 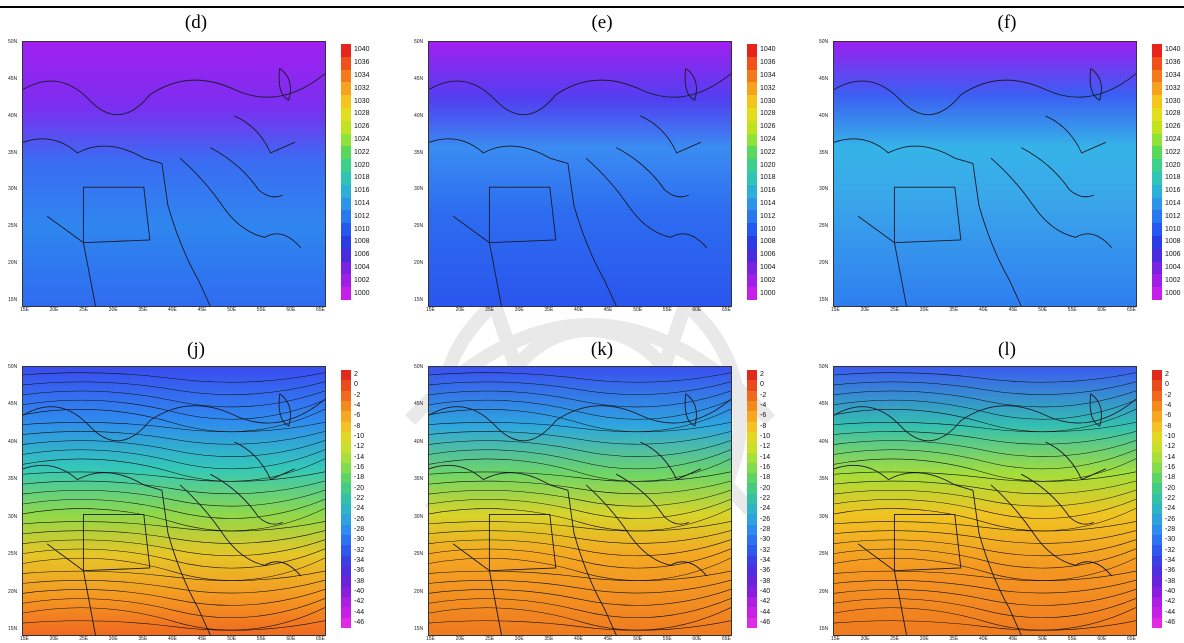 What do you see at coordinates (667, 310) in the screenshot?
I see `lon-tick-label: 55E` at bounding box center [667, 310].